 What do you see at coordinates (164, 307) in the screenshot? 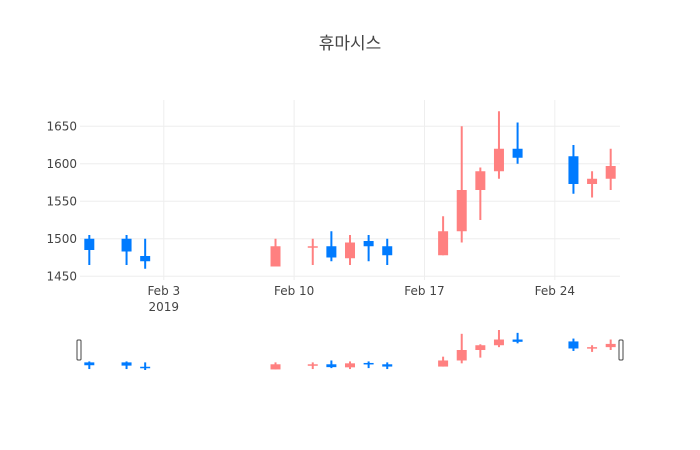
I see `x-tick-year-label: 2019` at bounding box center [164, 307].